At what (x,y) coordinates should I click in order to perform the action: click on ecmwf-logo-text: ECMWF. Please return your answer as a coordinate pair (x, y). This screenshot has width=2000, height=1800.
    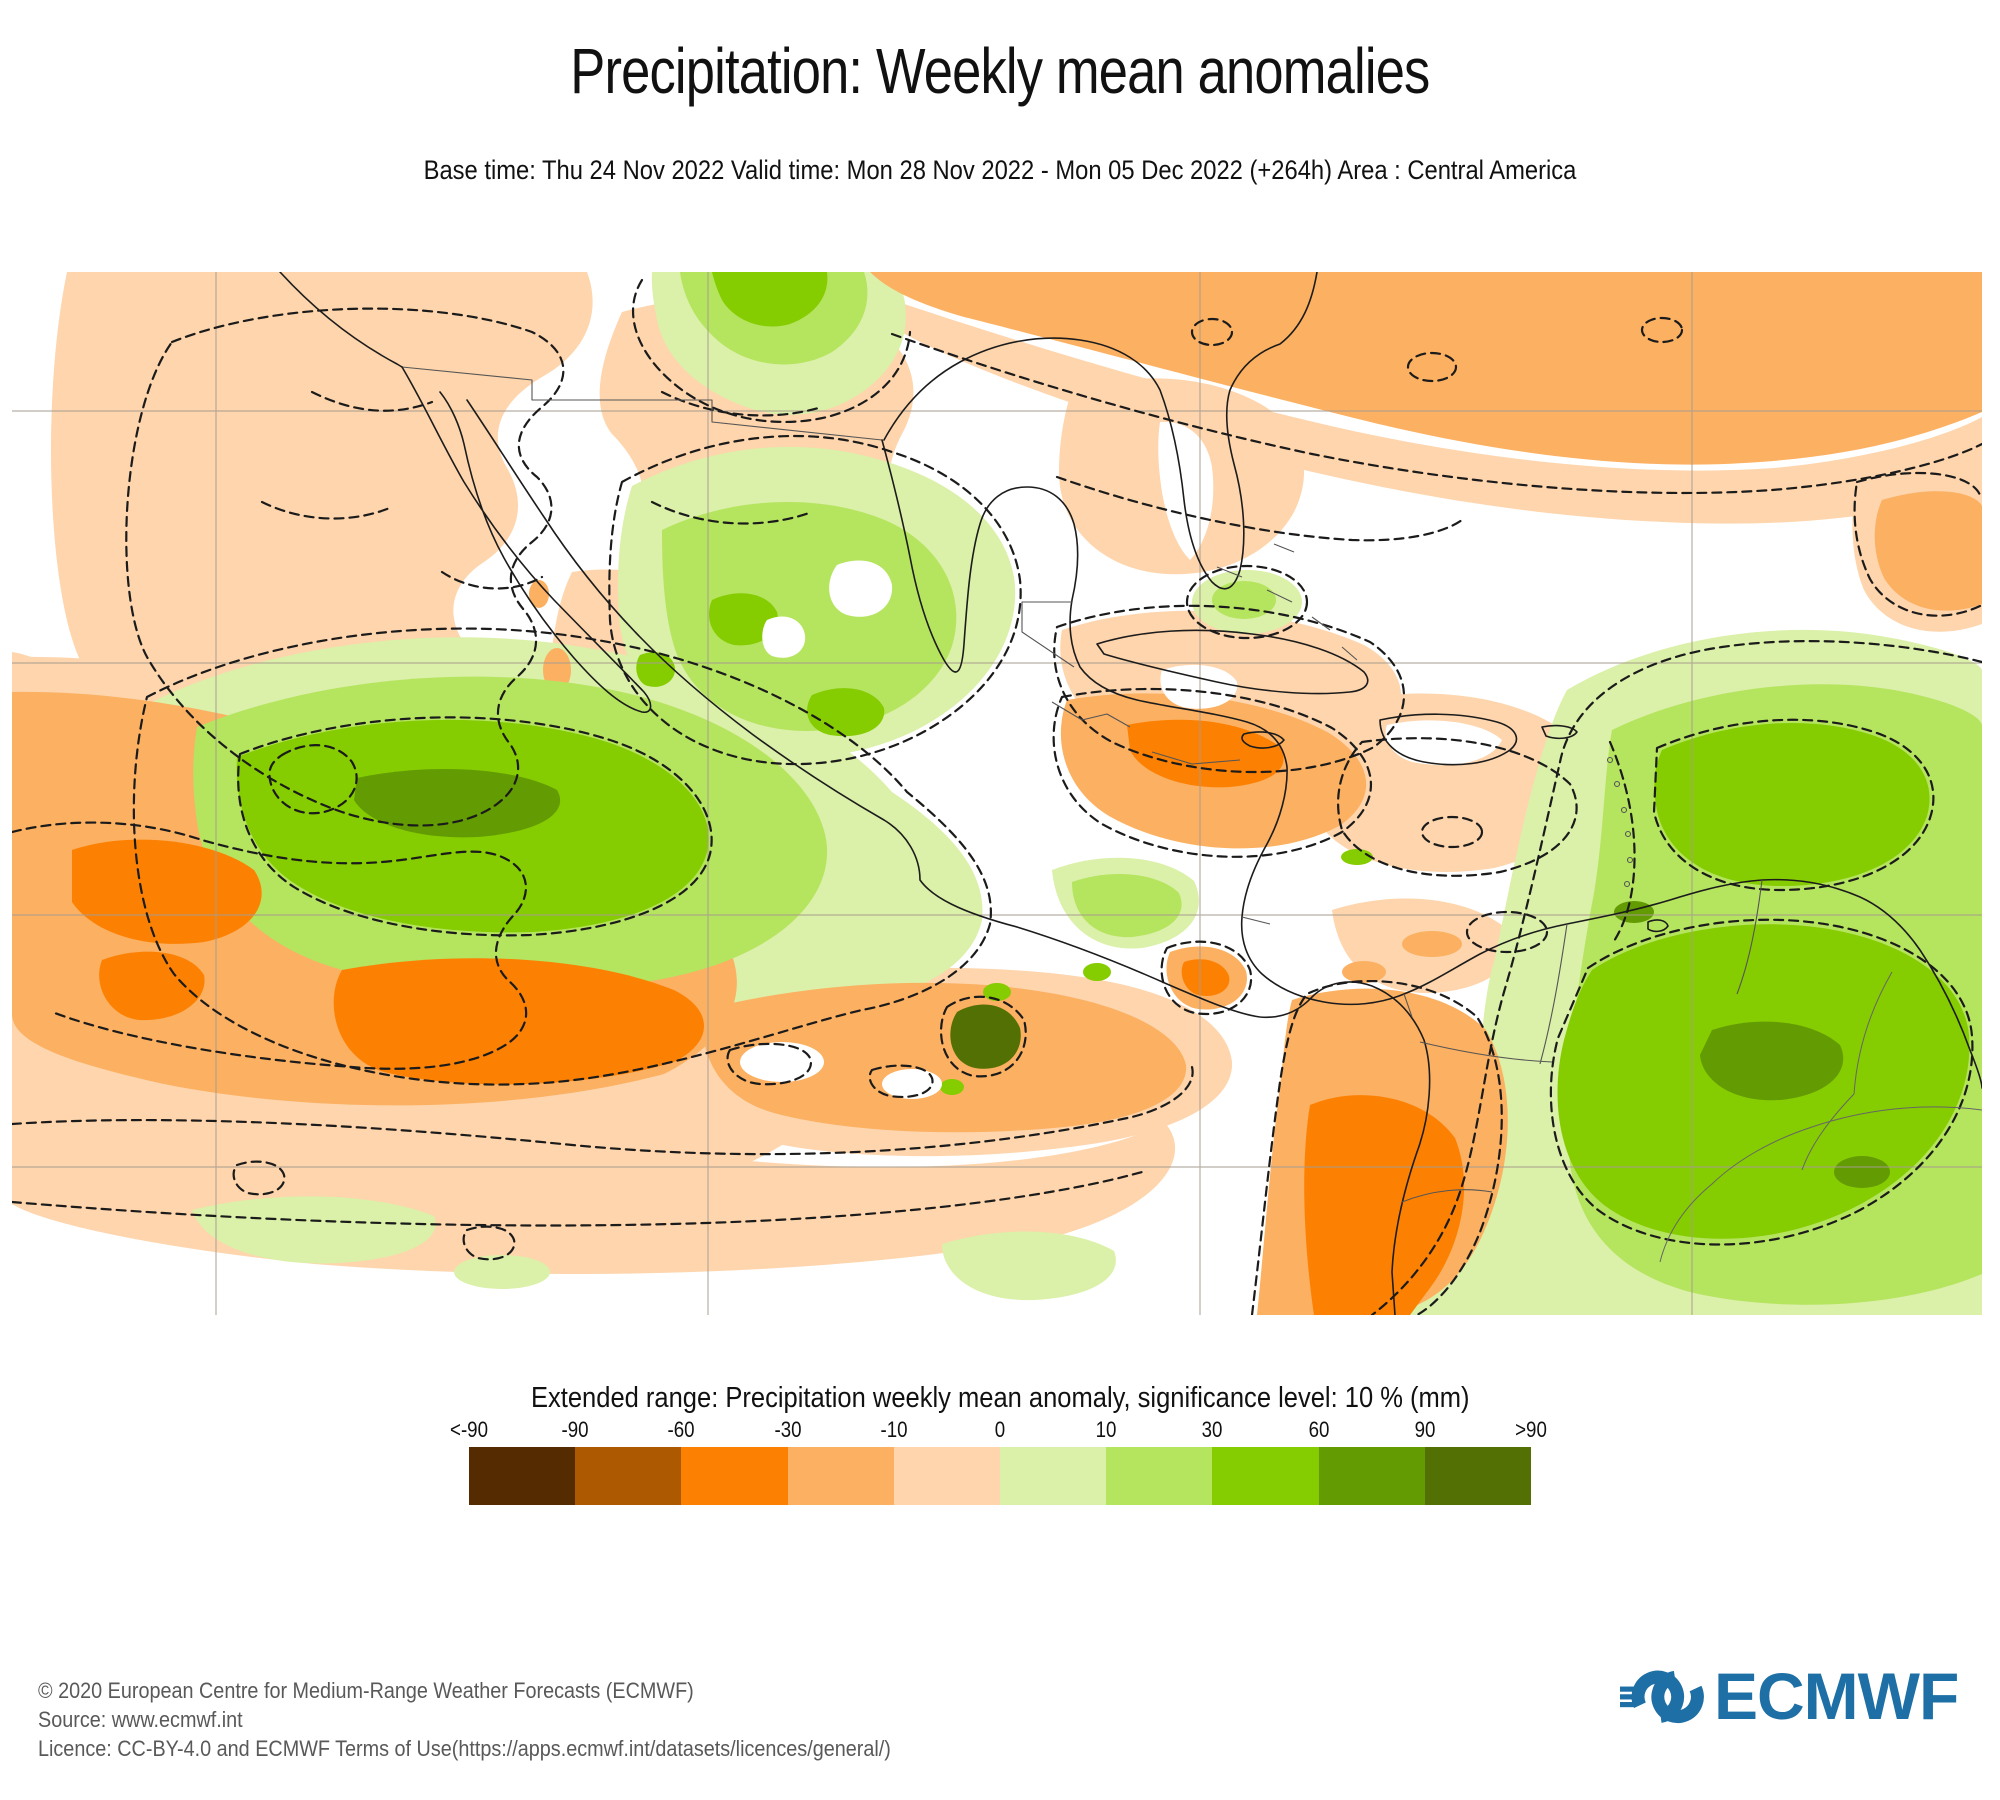
    Looking at the image, I should click on (1836, 1696).